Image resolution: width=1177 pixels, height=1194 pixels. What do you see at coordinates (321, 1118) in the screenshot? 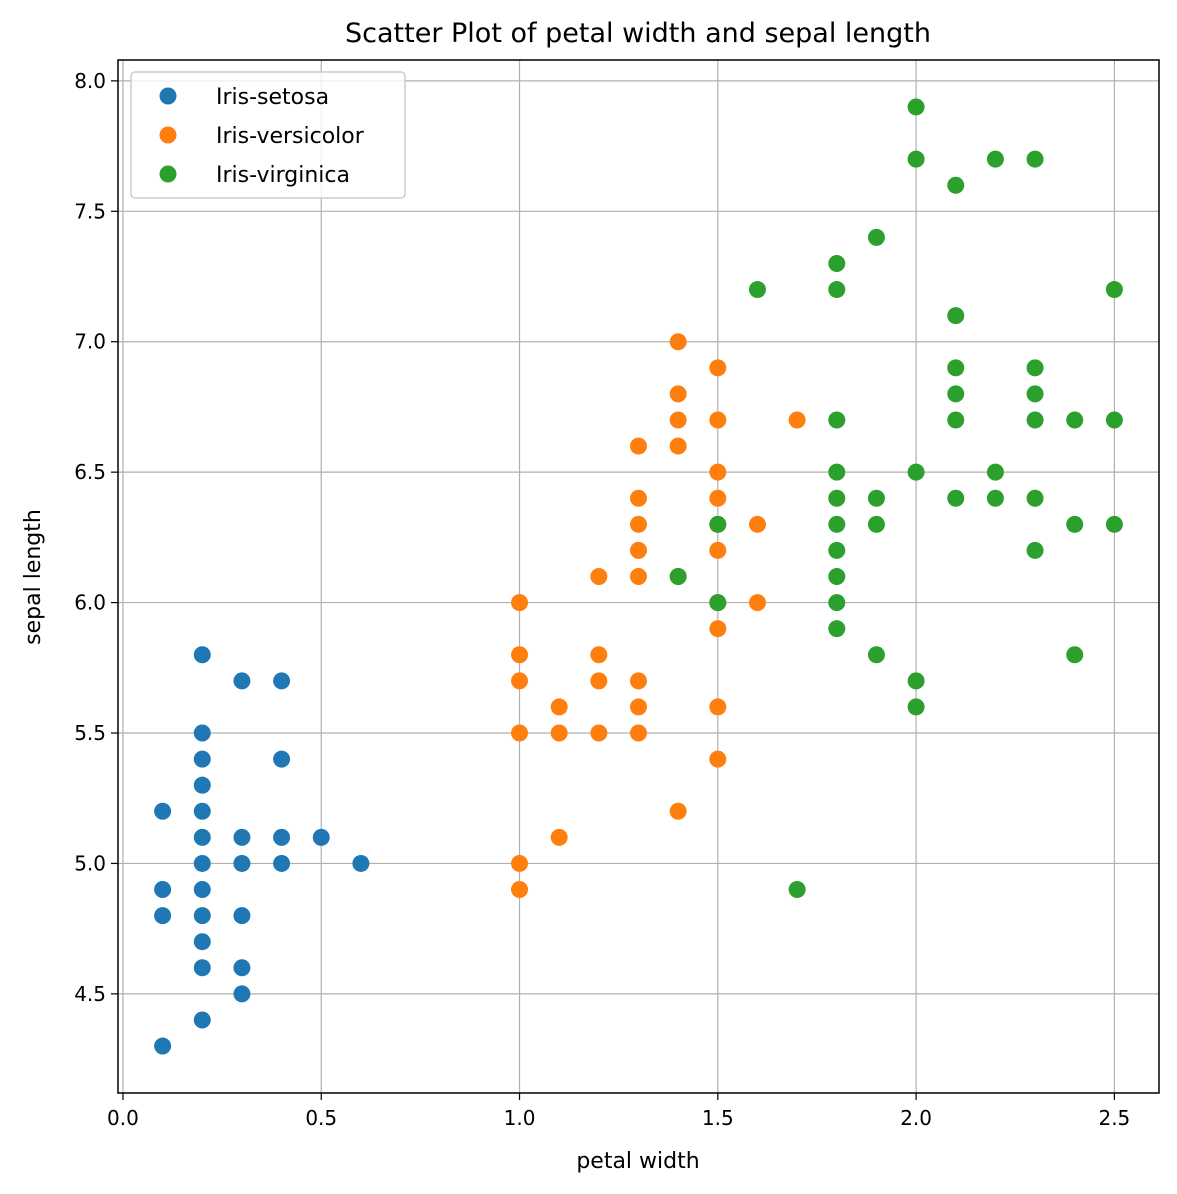
I see `x-tick-label: 0.5` at bounding box center [321, 1118].